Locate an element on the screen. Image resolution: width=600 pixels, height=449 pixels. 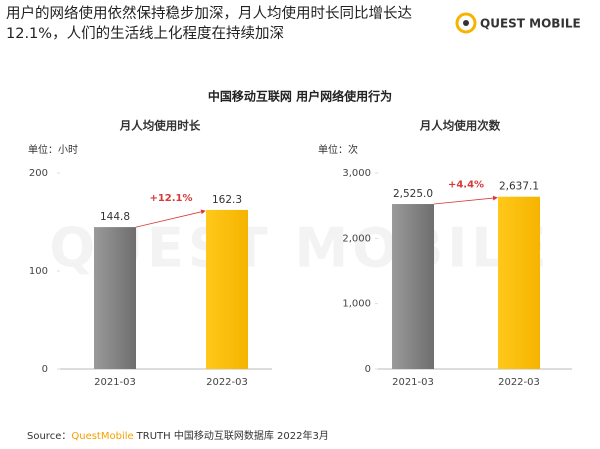
unit-label: 单位：小时 is located at coordinates (53, 149).